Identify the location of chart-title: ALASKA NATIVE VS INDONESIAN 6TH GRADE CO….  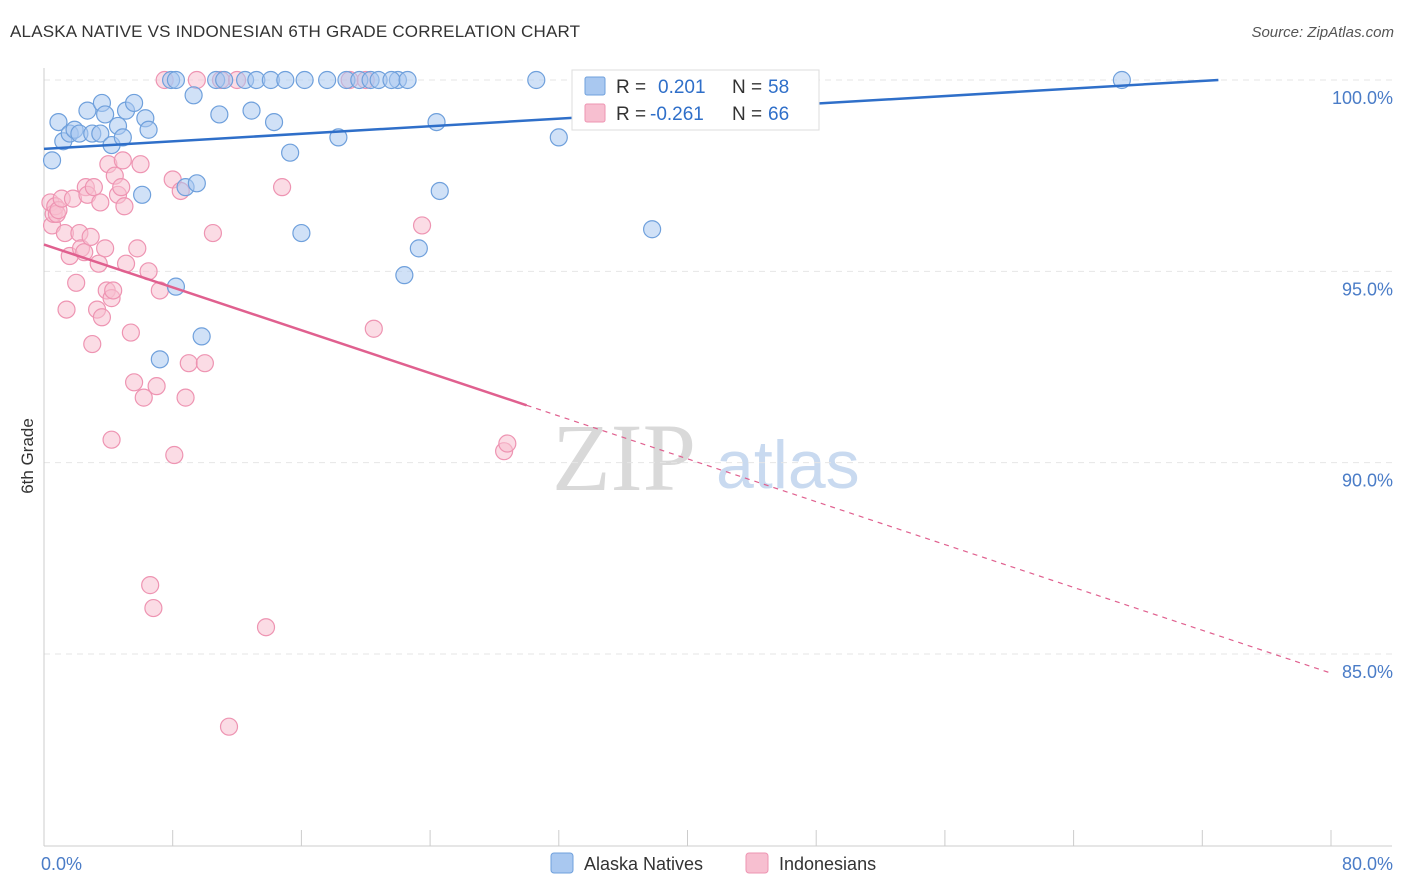
(295, 31).